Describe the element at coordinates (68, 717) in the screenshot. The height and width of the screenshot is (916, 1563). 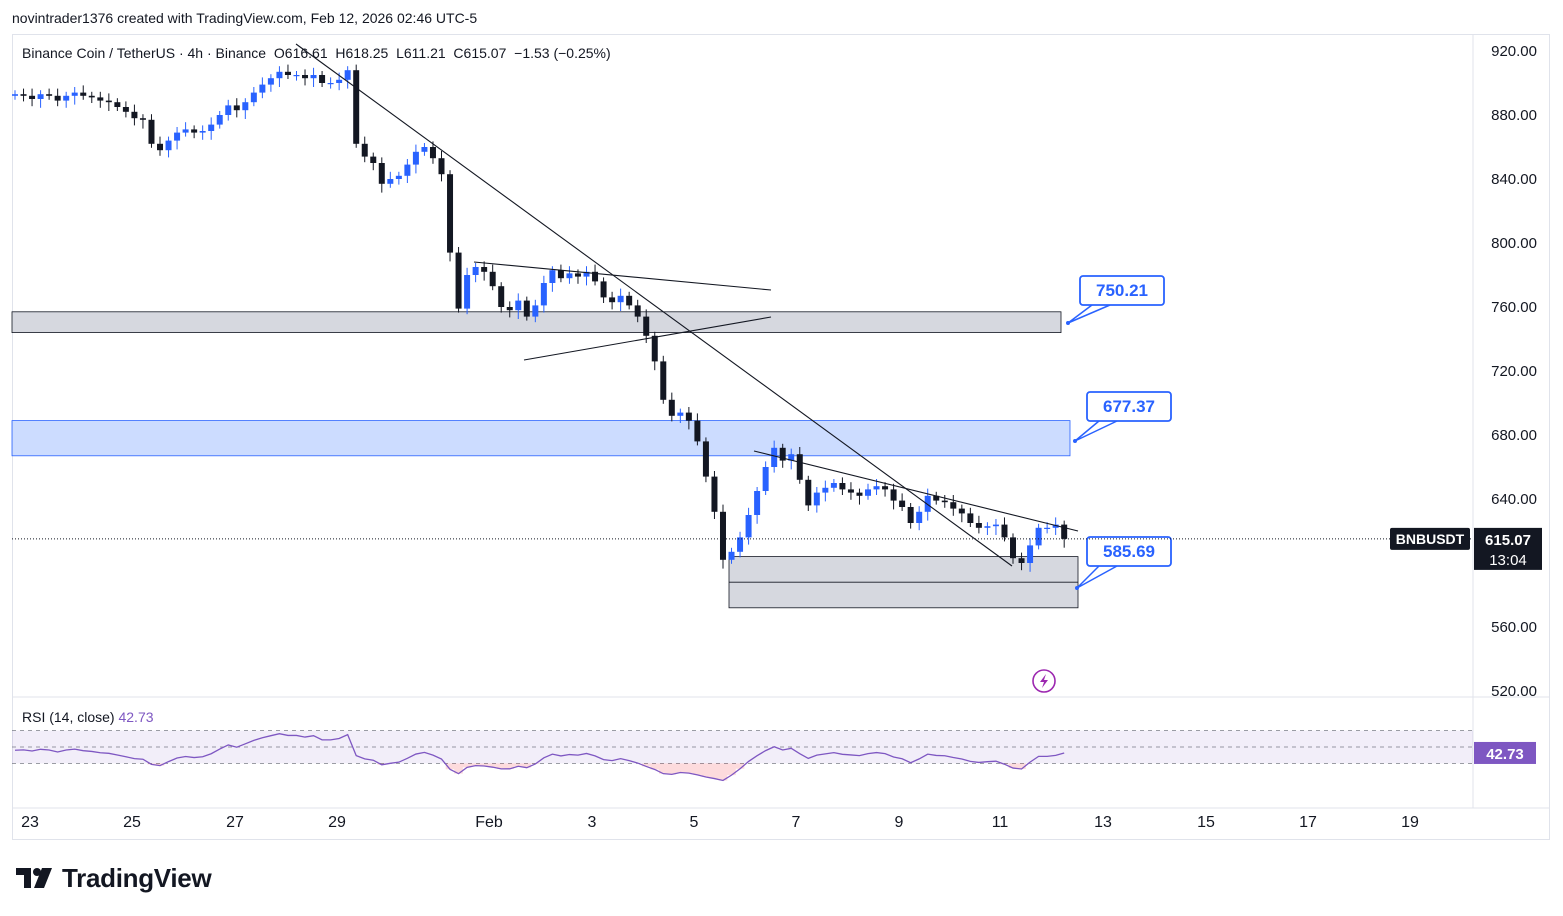
I see `rsi-title: RSI (14, close)` at that location.